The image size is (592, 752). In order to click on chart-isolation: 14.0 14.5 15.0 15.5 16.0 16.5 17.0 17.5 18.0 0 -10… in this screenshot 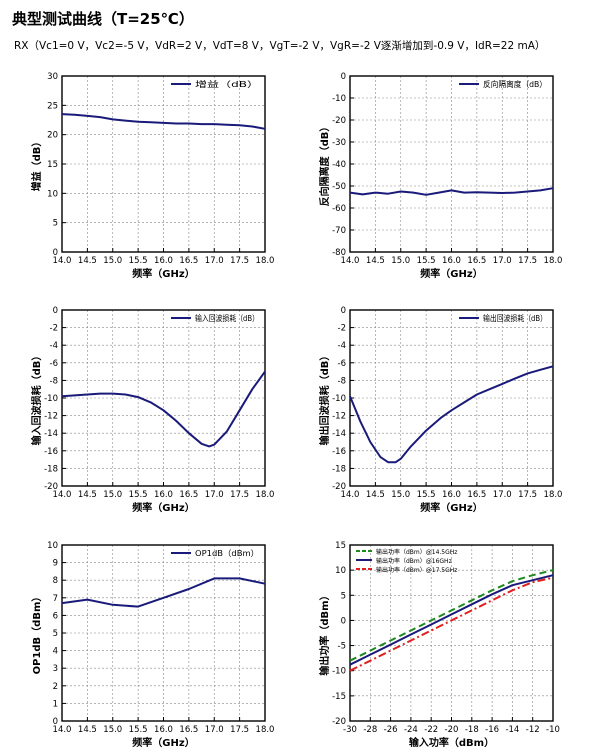, I will do `click(440, 176)`.